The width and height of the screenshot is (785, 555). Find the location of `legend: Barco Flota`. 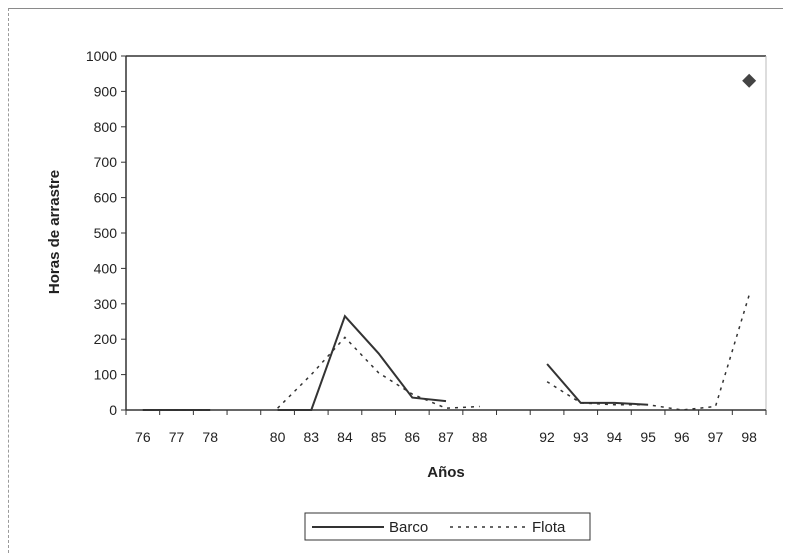

legend: Barco Flota is located at coordinates (447, 526).